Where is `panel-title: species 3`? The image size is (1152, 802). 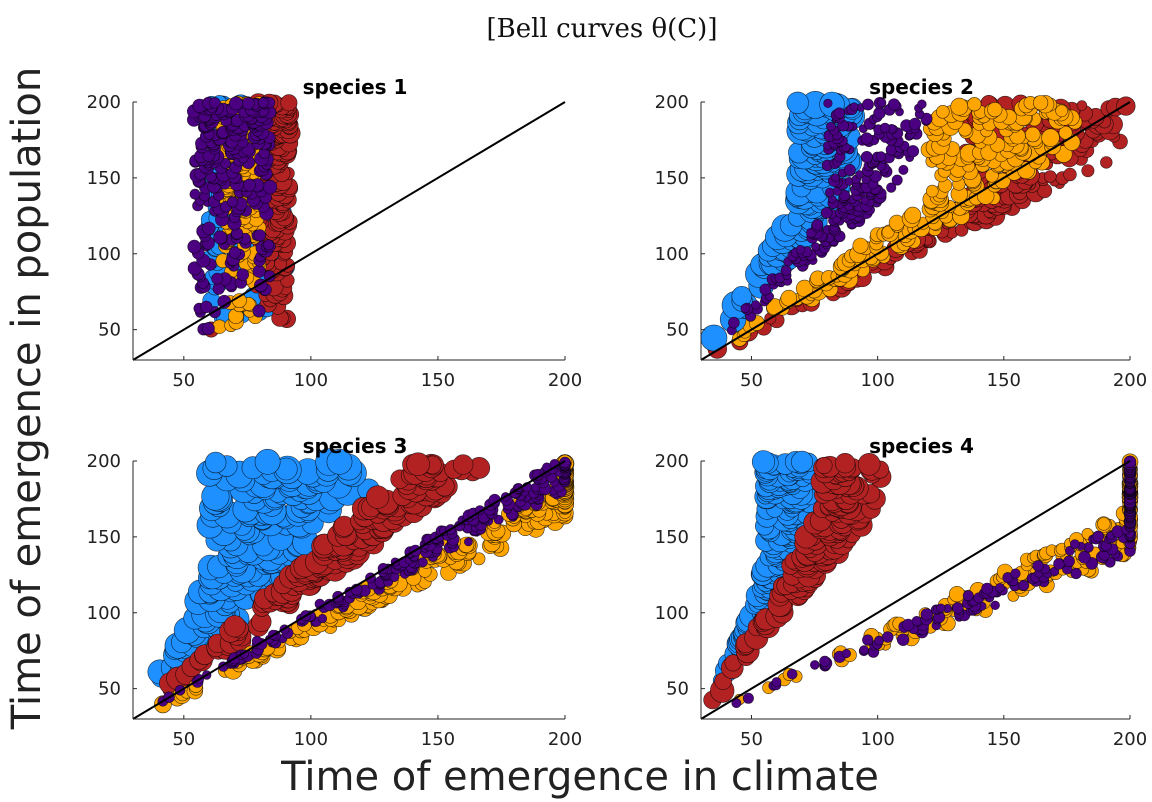
panel-title: species 3 is located at coordinates (355, 446).